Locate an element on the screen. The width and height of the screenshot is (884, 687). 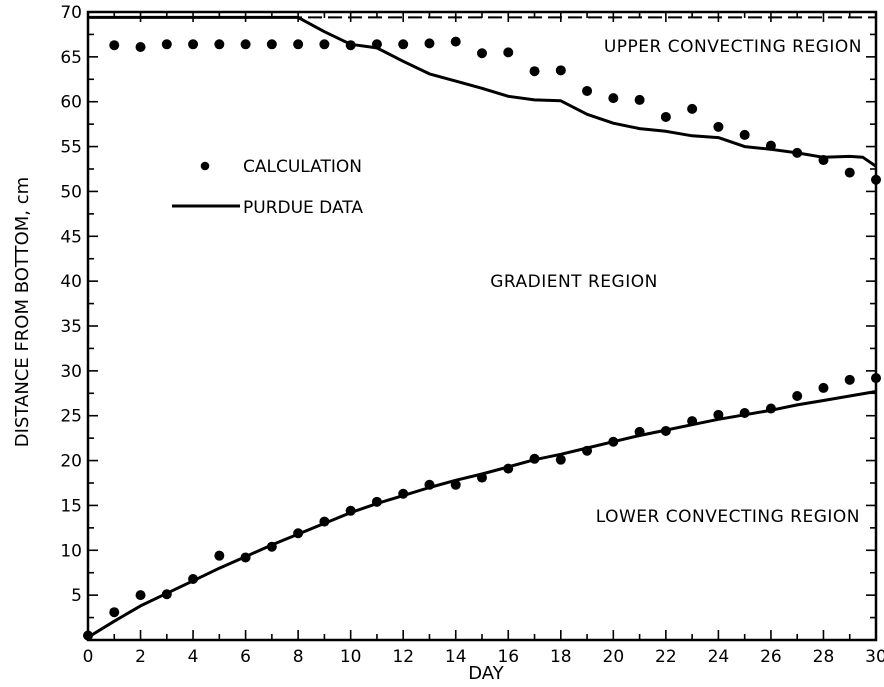
x-tick-label: 26 is located at coordinates (771, 657).